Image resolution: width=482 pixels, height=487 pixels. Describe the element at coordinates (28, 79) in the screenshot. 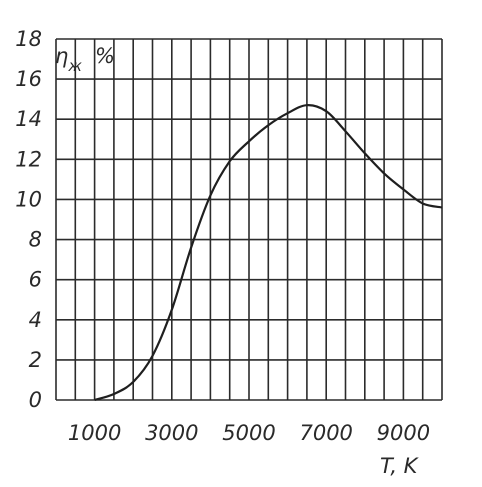

I see `y-tick-label: 16` at that location.